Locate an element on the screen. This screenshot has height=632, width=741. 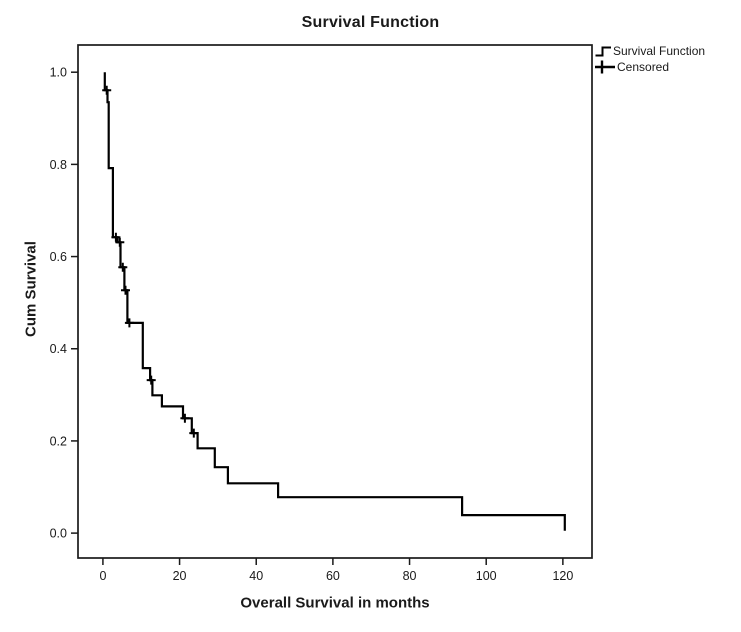
x-axis-title: Overall Survival in months is located at coordinates (335, 603).